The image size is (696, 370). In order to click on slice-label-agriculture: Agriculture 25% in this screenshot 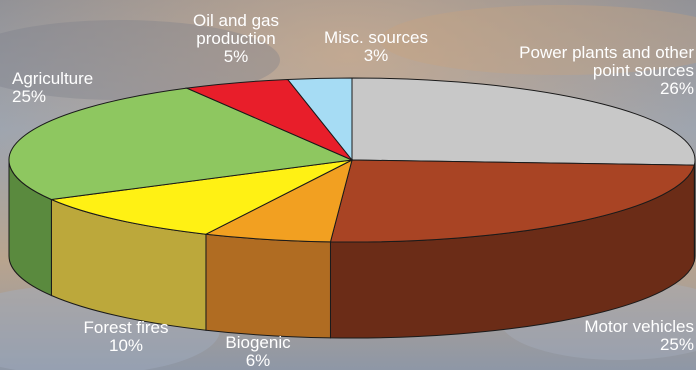, I will do `click(52, 87)`.